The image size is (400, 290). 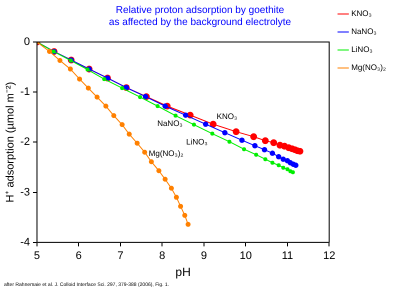 What do you see at coordinates (25, 192) in the screenshot?
I see `y-tick-label: -3` at bounding box center [25, 192].